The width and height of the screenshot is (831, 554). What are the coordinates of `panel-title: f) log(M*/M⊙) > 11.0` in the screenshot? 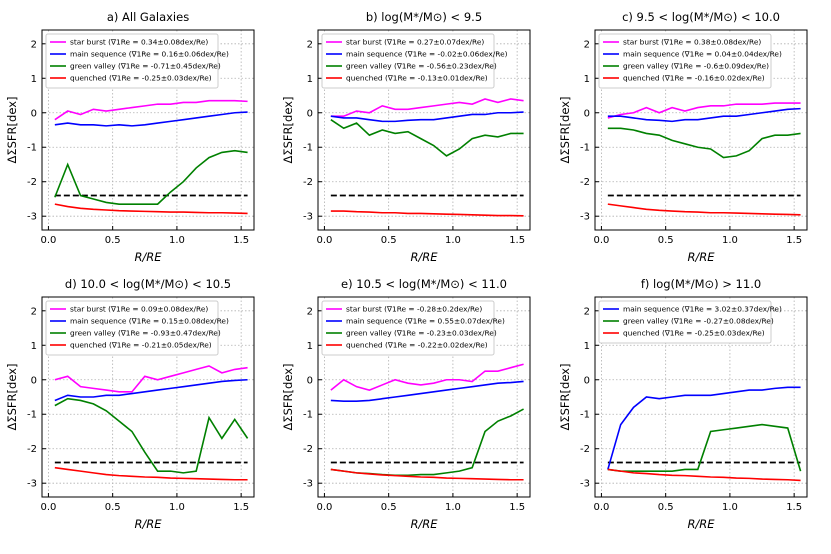 It's located at (701, 284).